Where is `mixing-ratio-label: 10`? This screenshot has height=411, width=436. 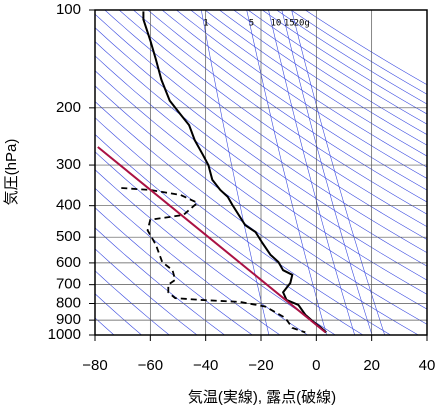
mixing-ratio-label: 10 is located at coordinates (275, 24).